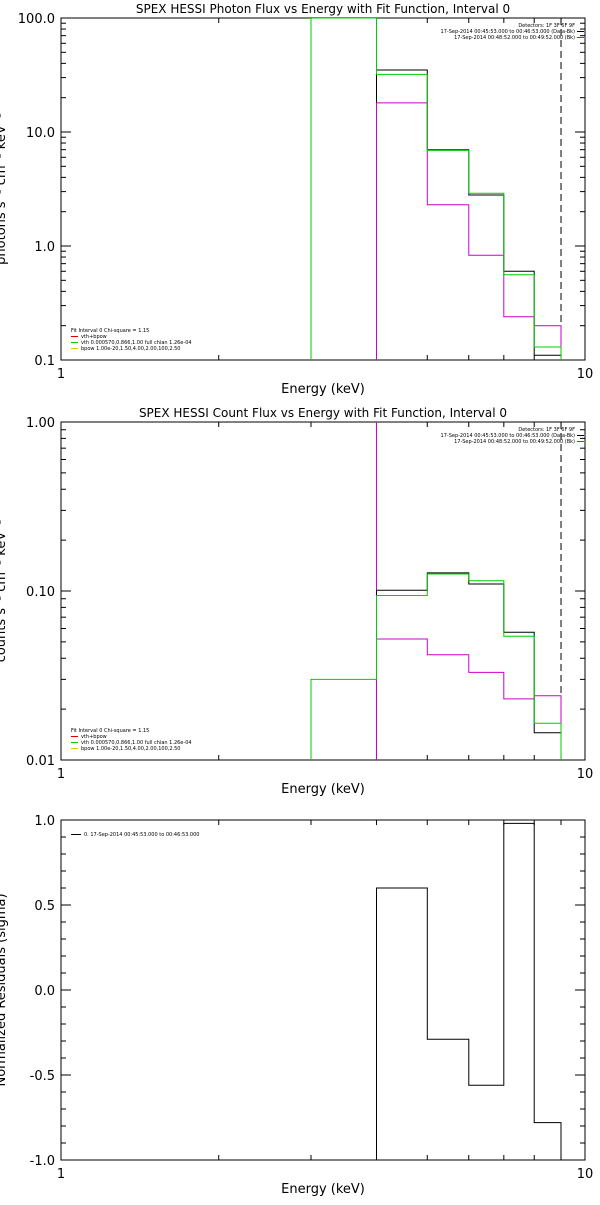  I want to click on y-tick-label: 0.10, so click(40, 592).